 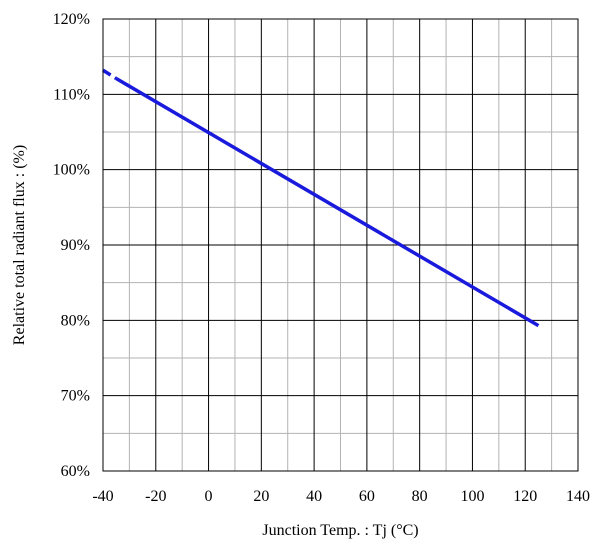 I want to click on y-tick-label: 80%, so click(x=75, y=320).